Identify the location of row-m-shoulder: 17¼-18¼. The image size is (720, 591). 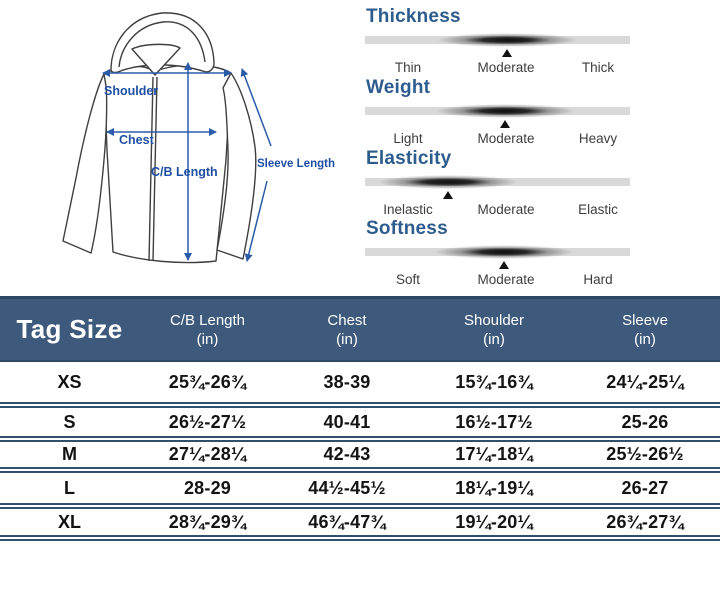
(494, 454).